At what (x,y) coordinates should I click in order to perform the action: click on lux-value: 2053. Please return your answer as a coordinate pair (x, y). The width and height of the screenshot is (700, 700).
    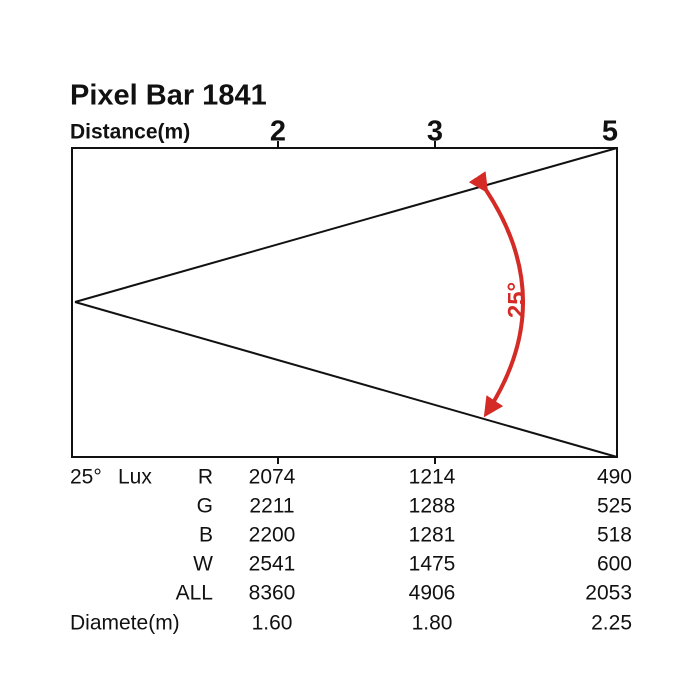
    Looking at the image, I should click on (608, 593).